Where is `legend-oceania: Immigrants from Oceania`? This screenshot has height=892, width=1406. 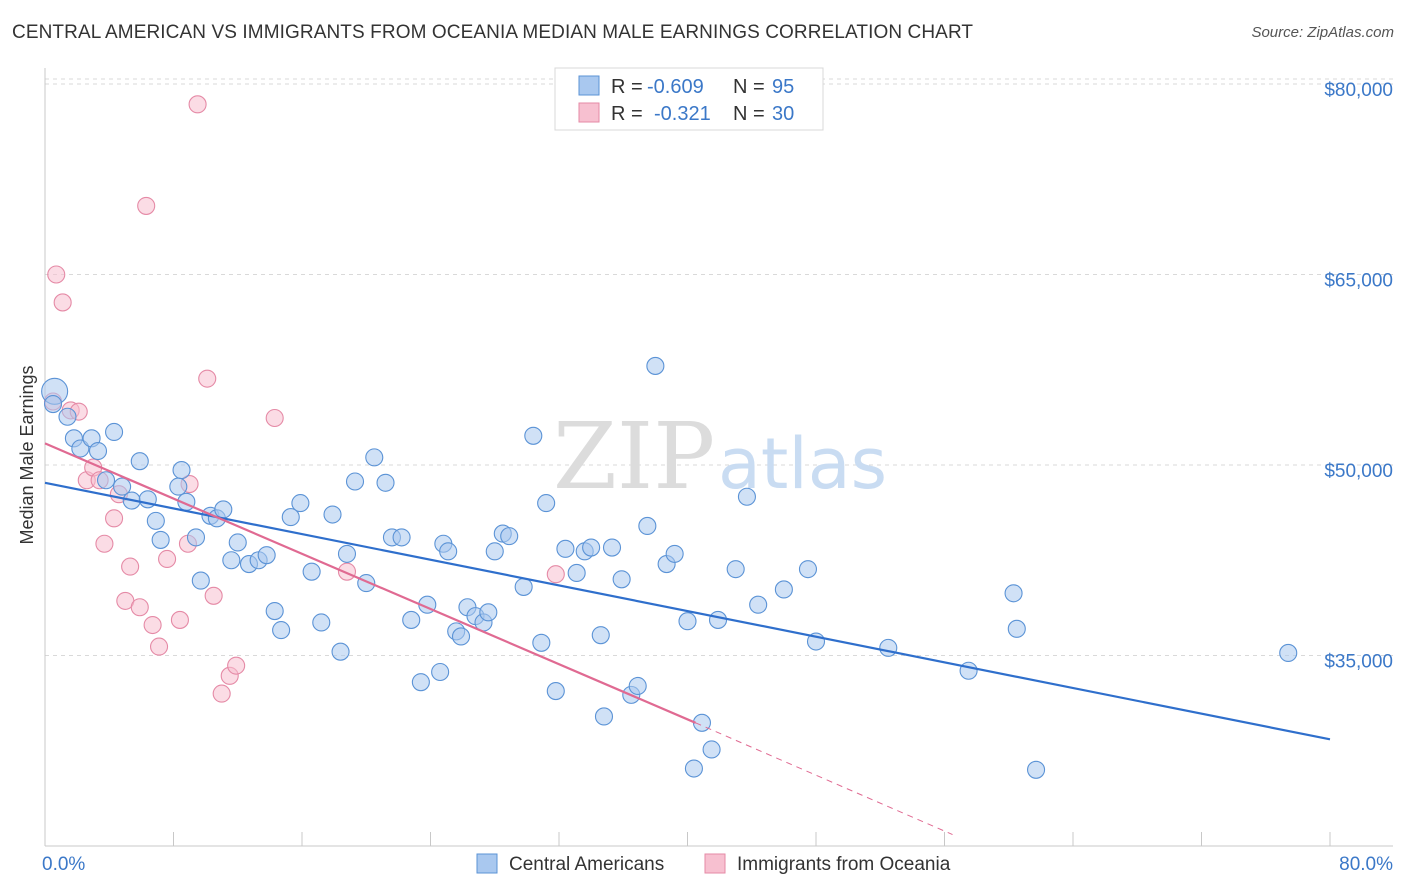
legend-oceania: Immigrants from Oceania is located at coordinates (844, 864).